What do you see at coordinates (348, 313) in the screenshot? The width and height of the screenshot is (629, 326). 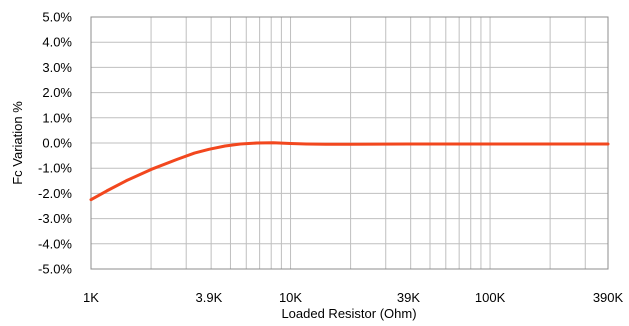 I see `x-axis-title: Loaded Resistor (Ohm)` at bounding box center [348, 313].